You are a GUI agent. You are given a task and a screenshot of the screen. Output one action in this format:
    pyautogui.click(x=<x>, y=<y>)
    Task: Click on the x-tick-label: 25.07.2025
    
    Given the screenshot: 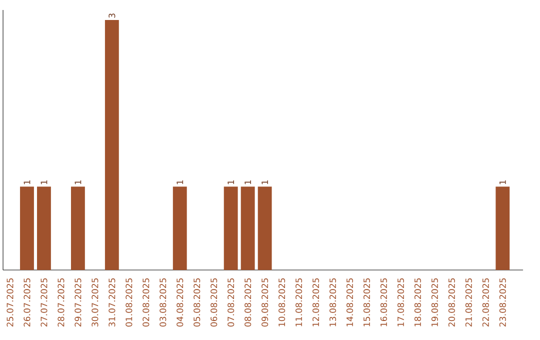 What is the action you would take?
    pyautogui.click(x=10, y=302)
    